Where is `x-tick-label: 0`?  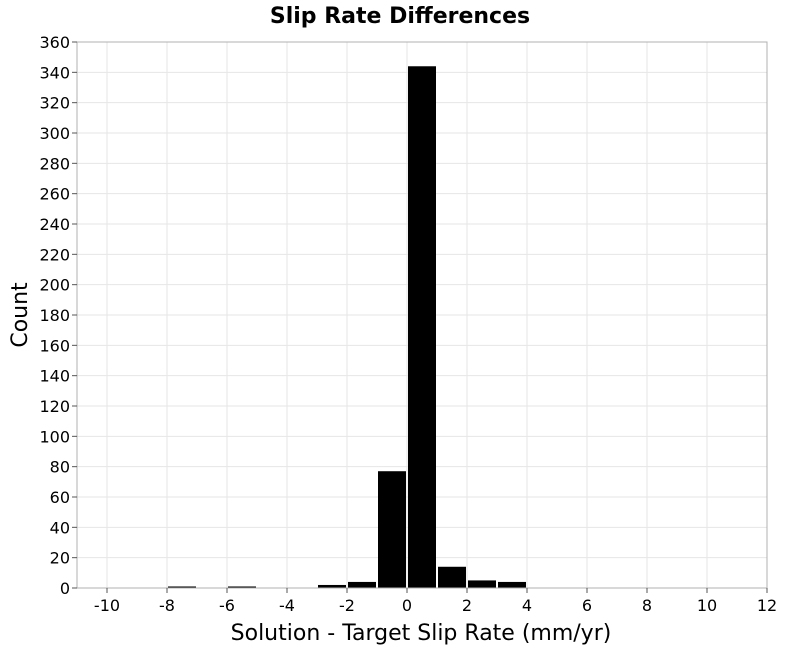
x-tick-label: 0 is located at coordinates (407, 605).